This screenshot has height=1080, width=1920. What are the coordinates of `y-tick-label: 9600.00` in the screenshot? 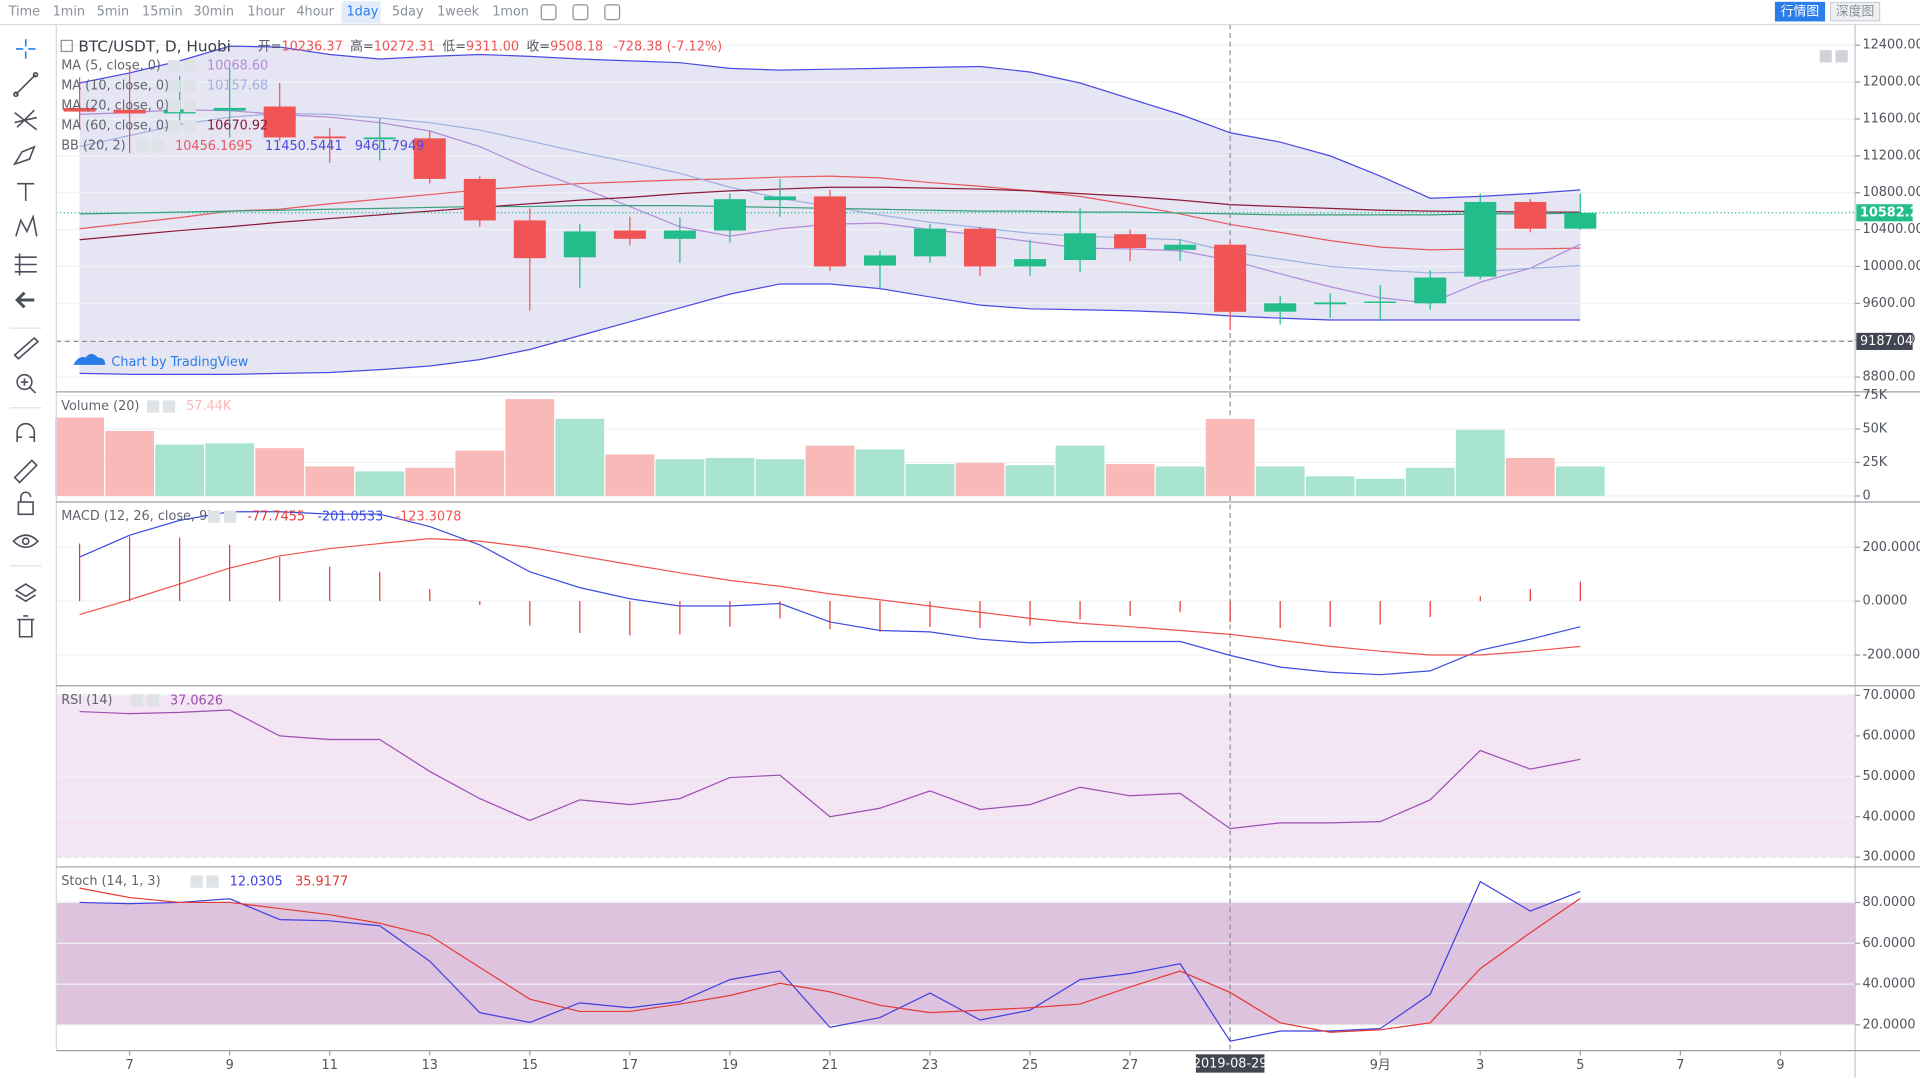 It's located at (1888, 303).